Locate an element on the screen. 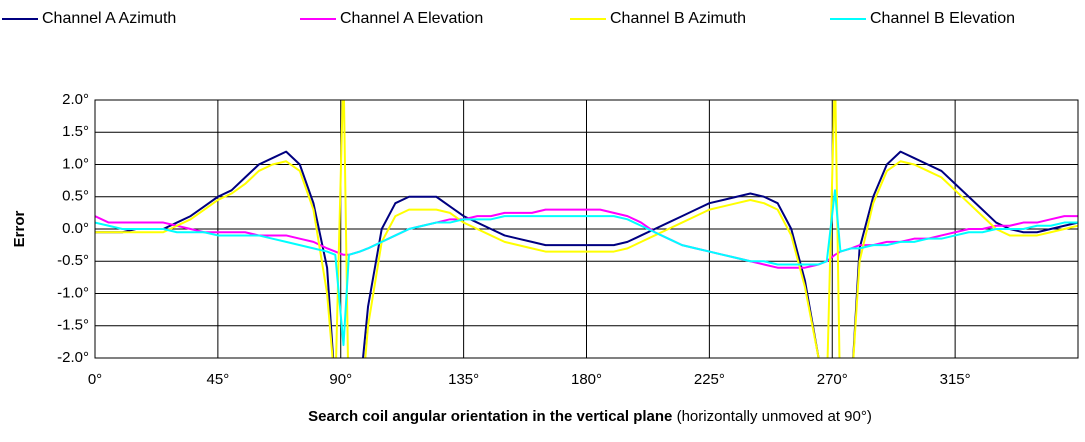 This screenshot has width=1085, height=442. y-tick-label: 0.5° is located at coordinates (75, 196).